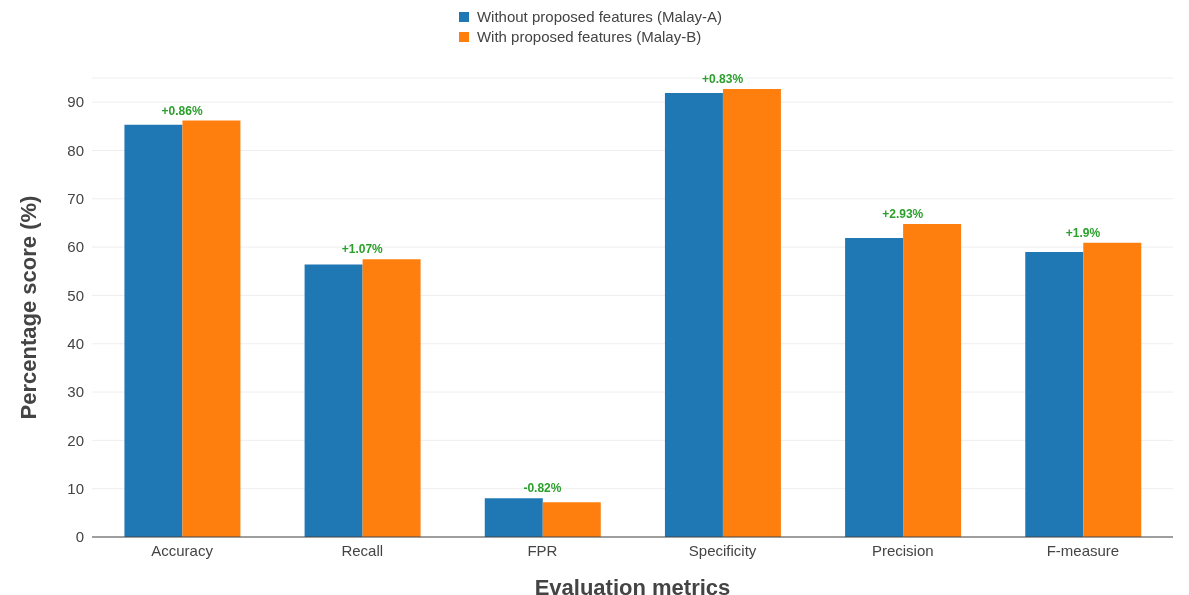 Image resolution: width=1189 pixels, height=595 pixels. What do you see at coordinates (75, 199) in the screenshot?
I see `y-tick-label: 70` at bounding box center [75, 199].